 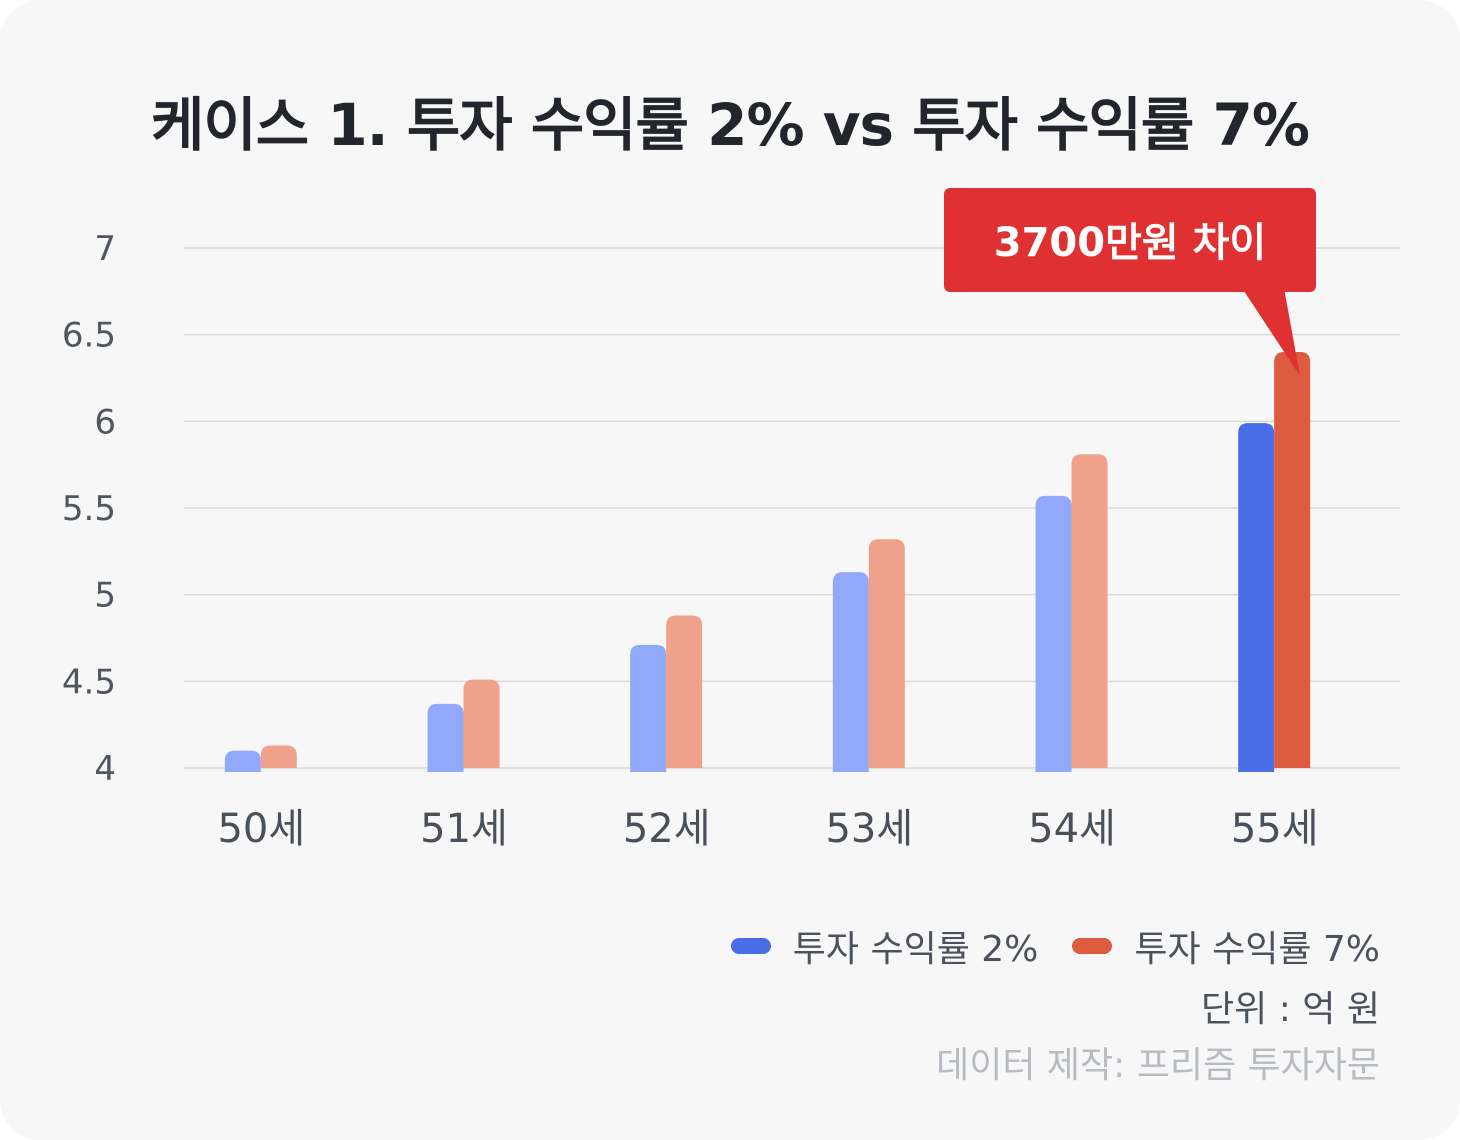 What do you see at coordinates (869, 829) in the screenshot?
I see `x-tick-label: 53세` at bounding box center [869, 829].